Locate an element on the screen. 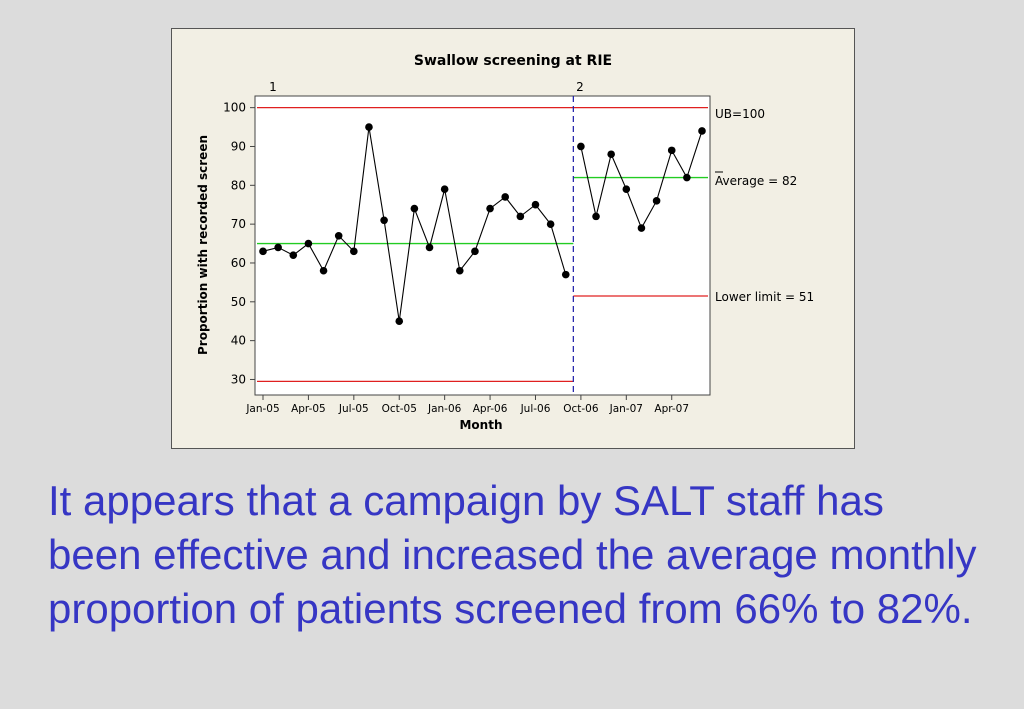 Image resolution: width=1024 pixels, height=709 pixels. x-tick-label: Jul-06 is located at coordinates (535, 409).